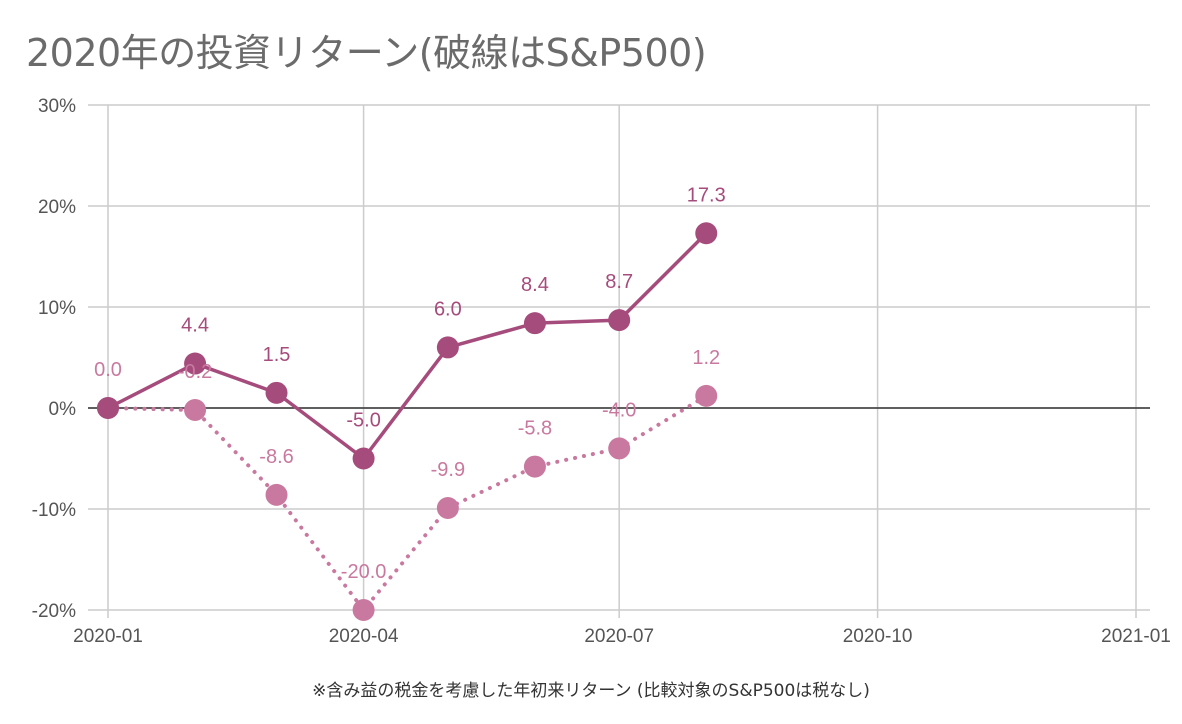  What do you see at coordinates (706, 358) in the screenshot?
I see `data-label: 1.2` at bounding box center [706, 358].